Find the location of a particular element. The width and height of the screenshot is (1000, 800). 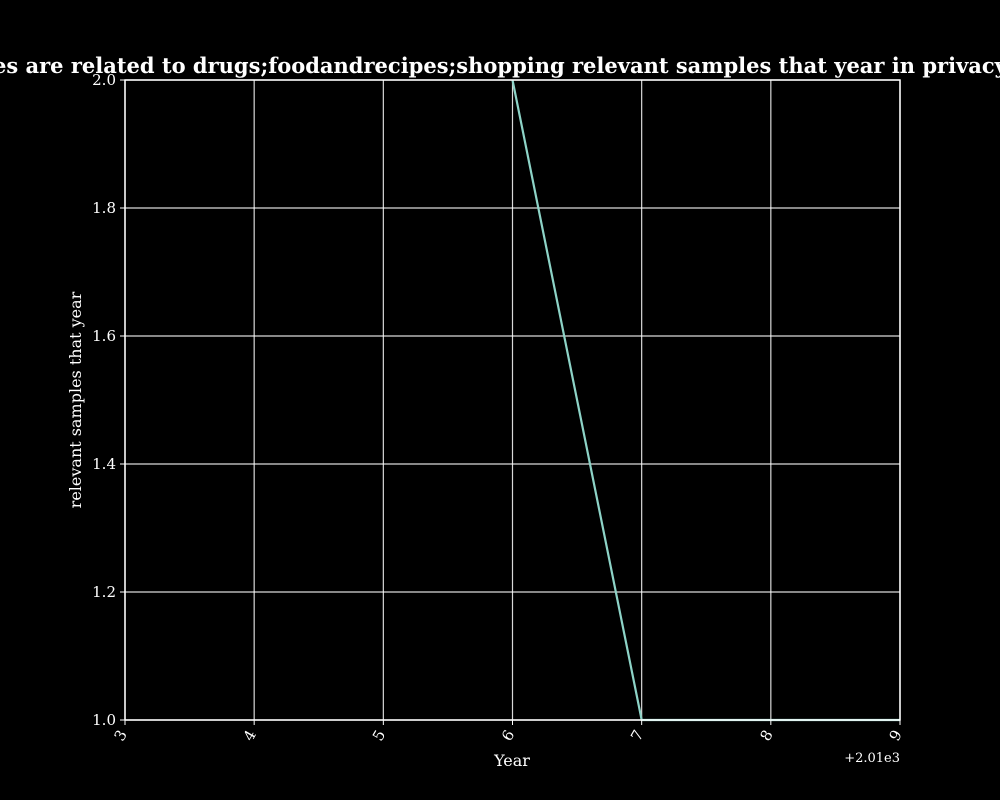

x-tick-label: 3 is located at coordinates (120, 735).